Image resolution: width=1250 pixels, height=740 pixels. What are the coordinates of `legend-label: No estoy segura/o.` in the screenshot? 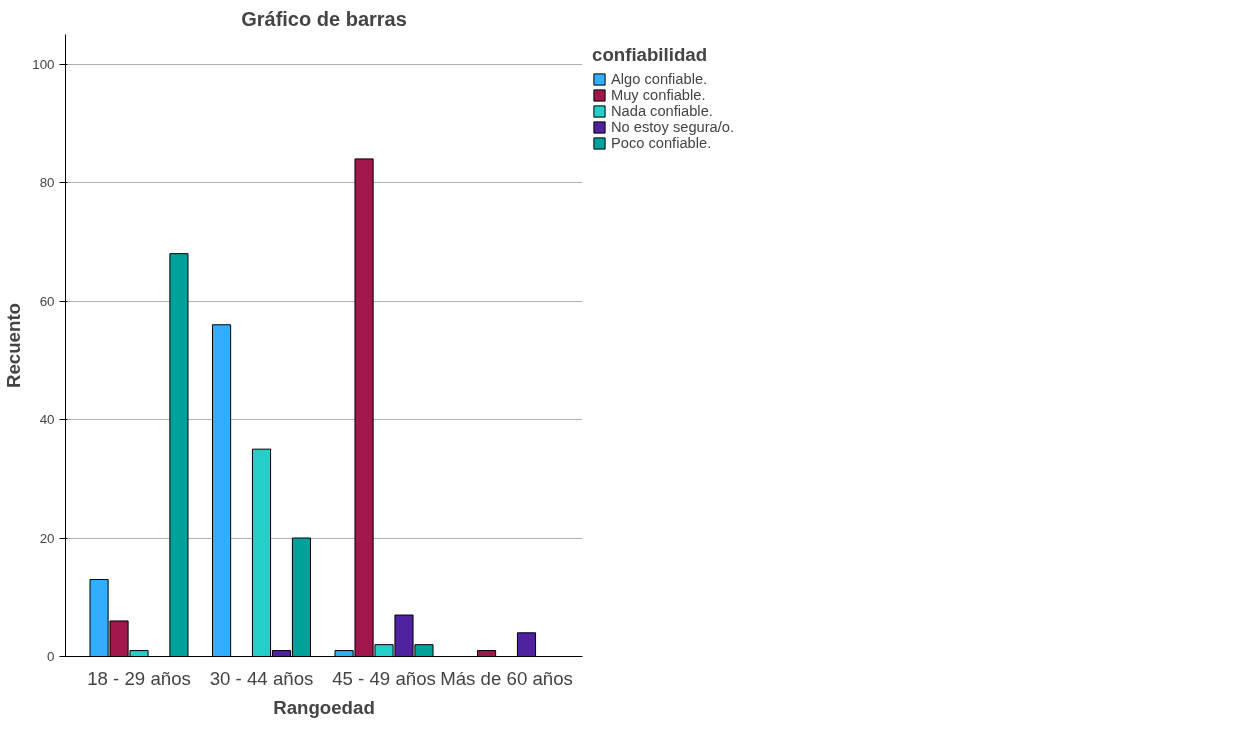 It's located at (673, 127).